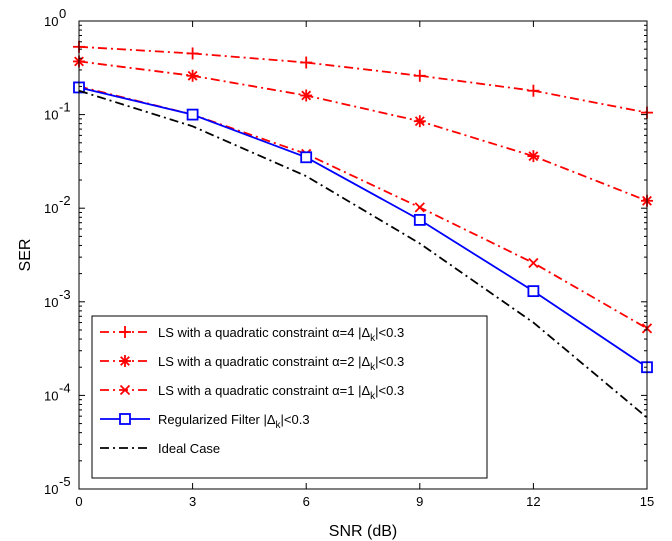 The width and height of the screenshot is (672, 541). I want to click on y-tick-label: 10⁻³, so click(57, 298).